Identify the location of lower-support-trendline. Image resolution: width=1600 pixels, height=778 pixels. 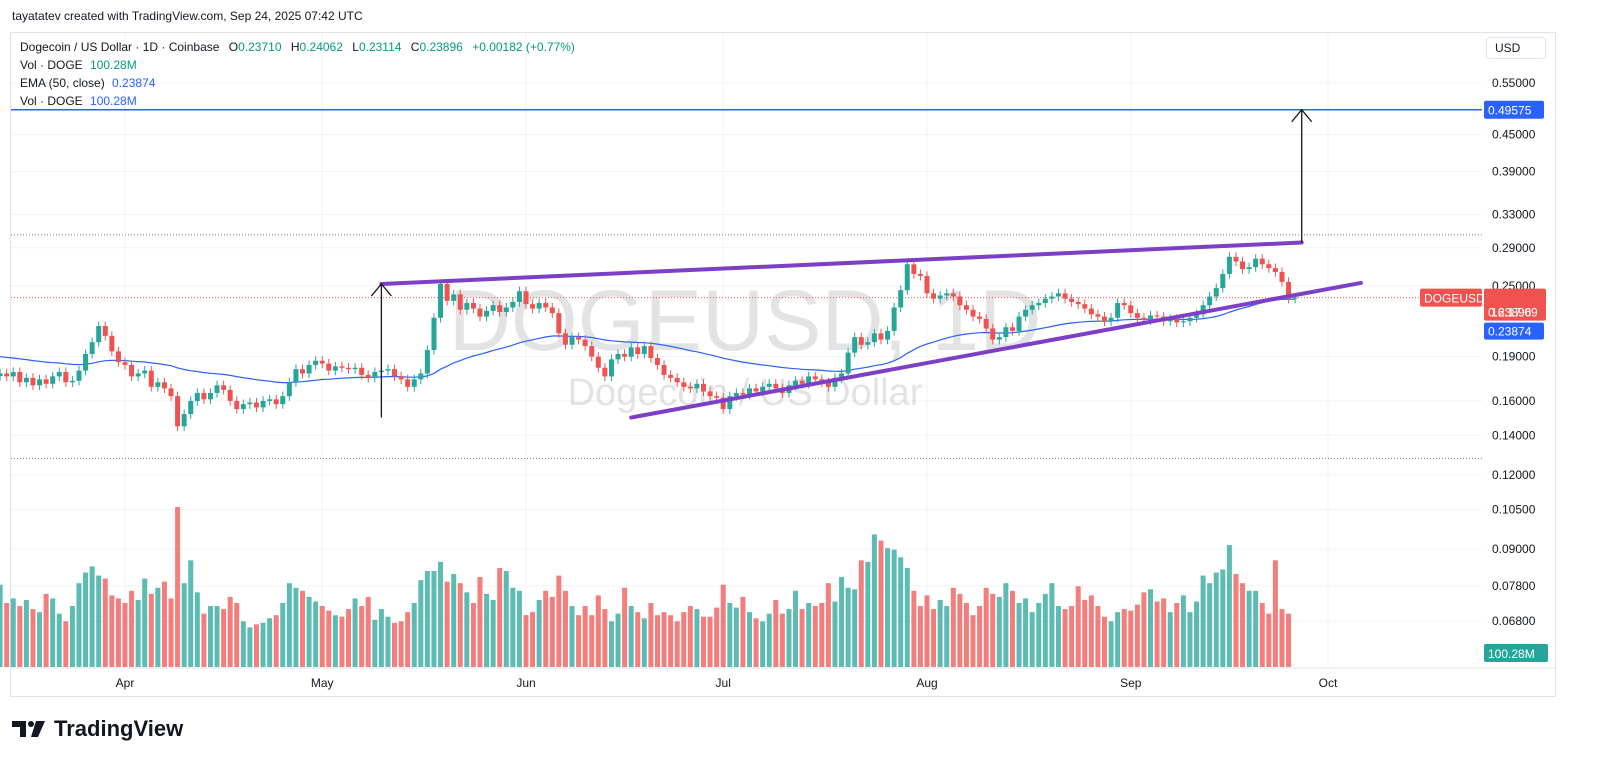
(996, 350).